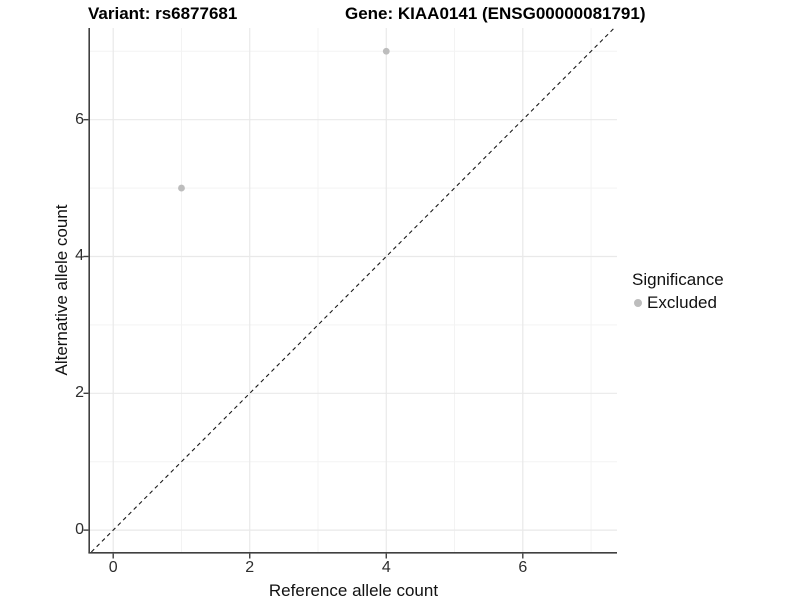  Describe the element at coordinates (163, 13) in the screenshot. I see `plot-title-variant: Variant: rs6877681` at that location.